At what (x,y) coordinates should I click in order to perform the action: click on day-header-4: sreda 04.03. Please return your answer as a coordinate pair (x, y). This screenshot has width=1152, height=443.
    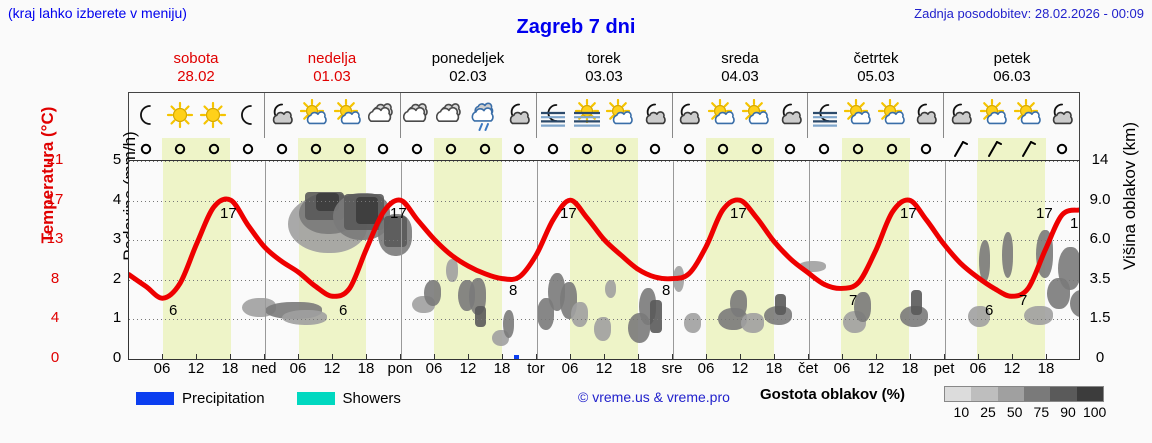
    Looking at the image, I should click on (740, 69).